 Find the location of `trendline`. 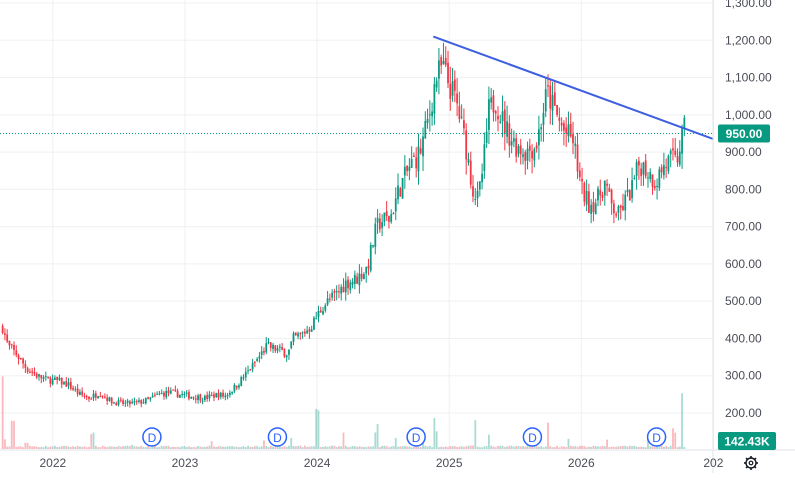

trendline is located at coordinates (573, 87).